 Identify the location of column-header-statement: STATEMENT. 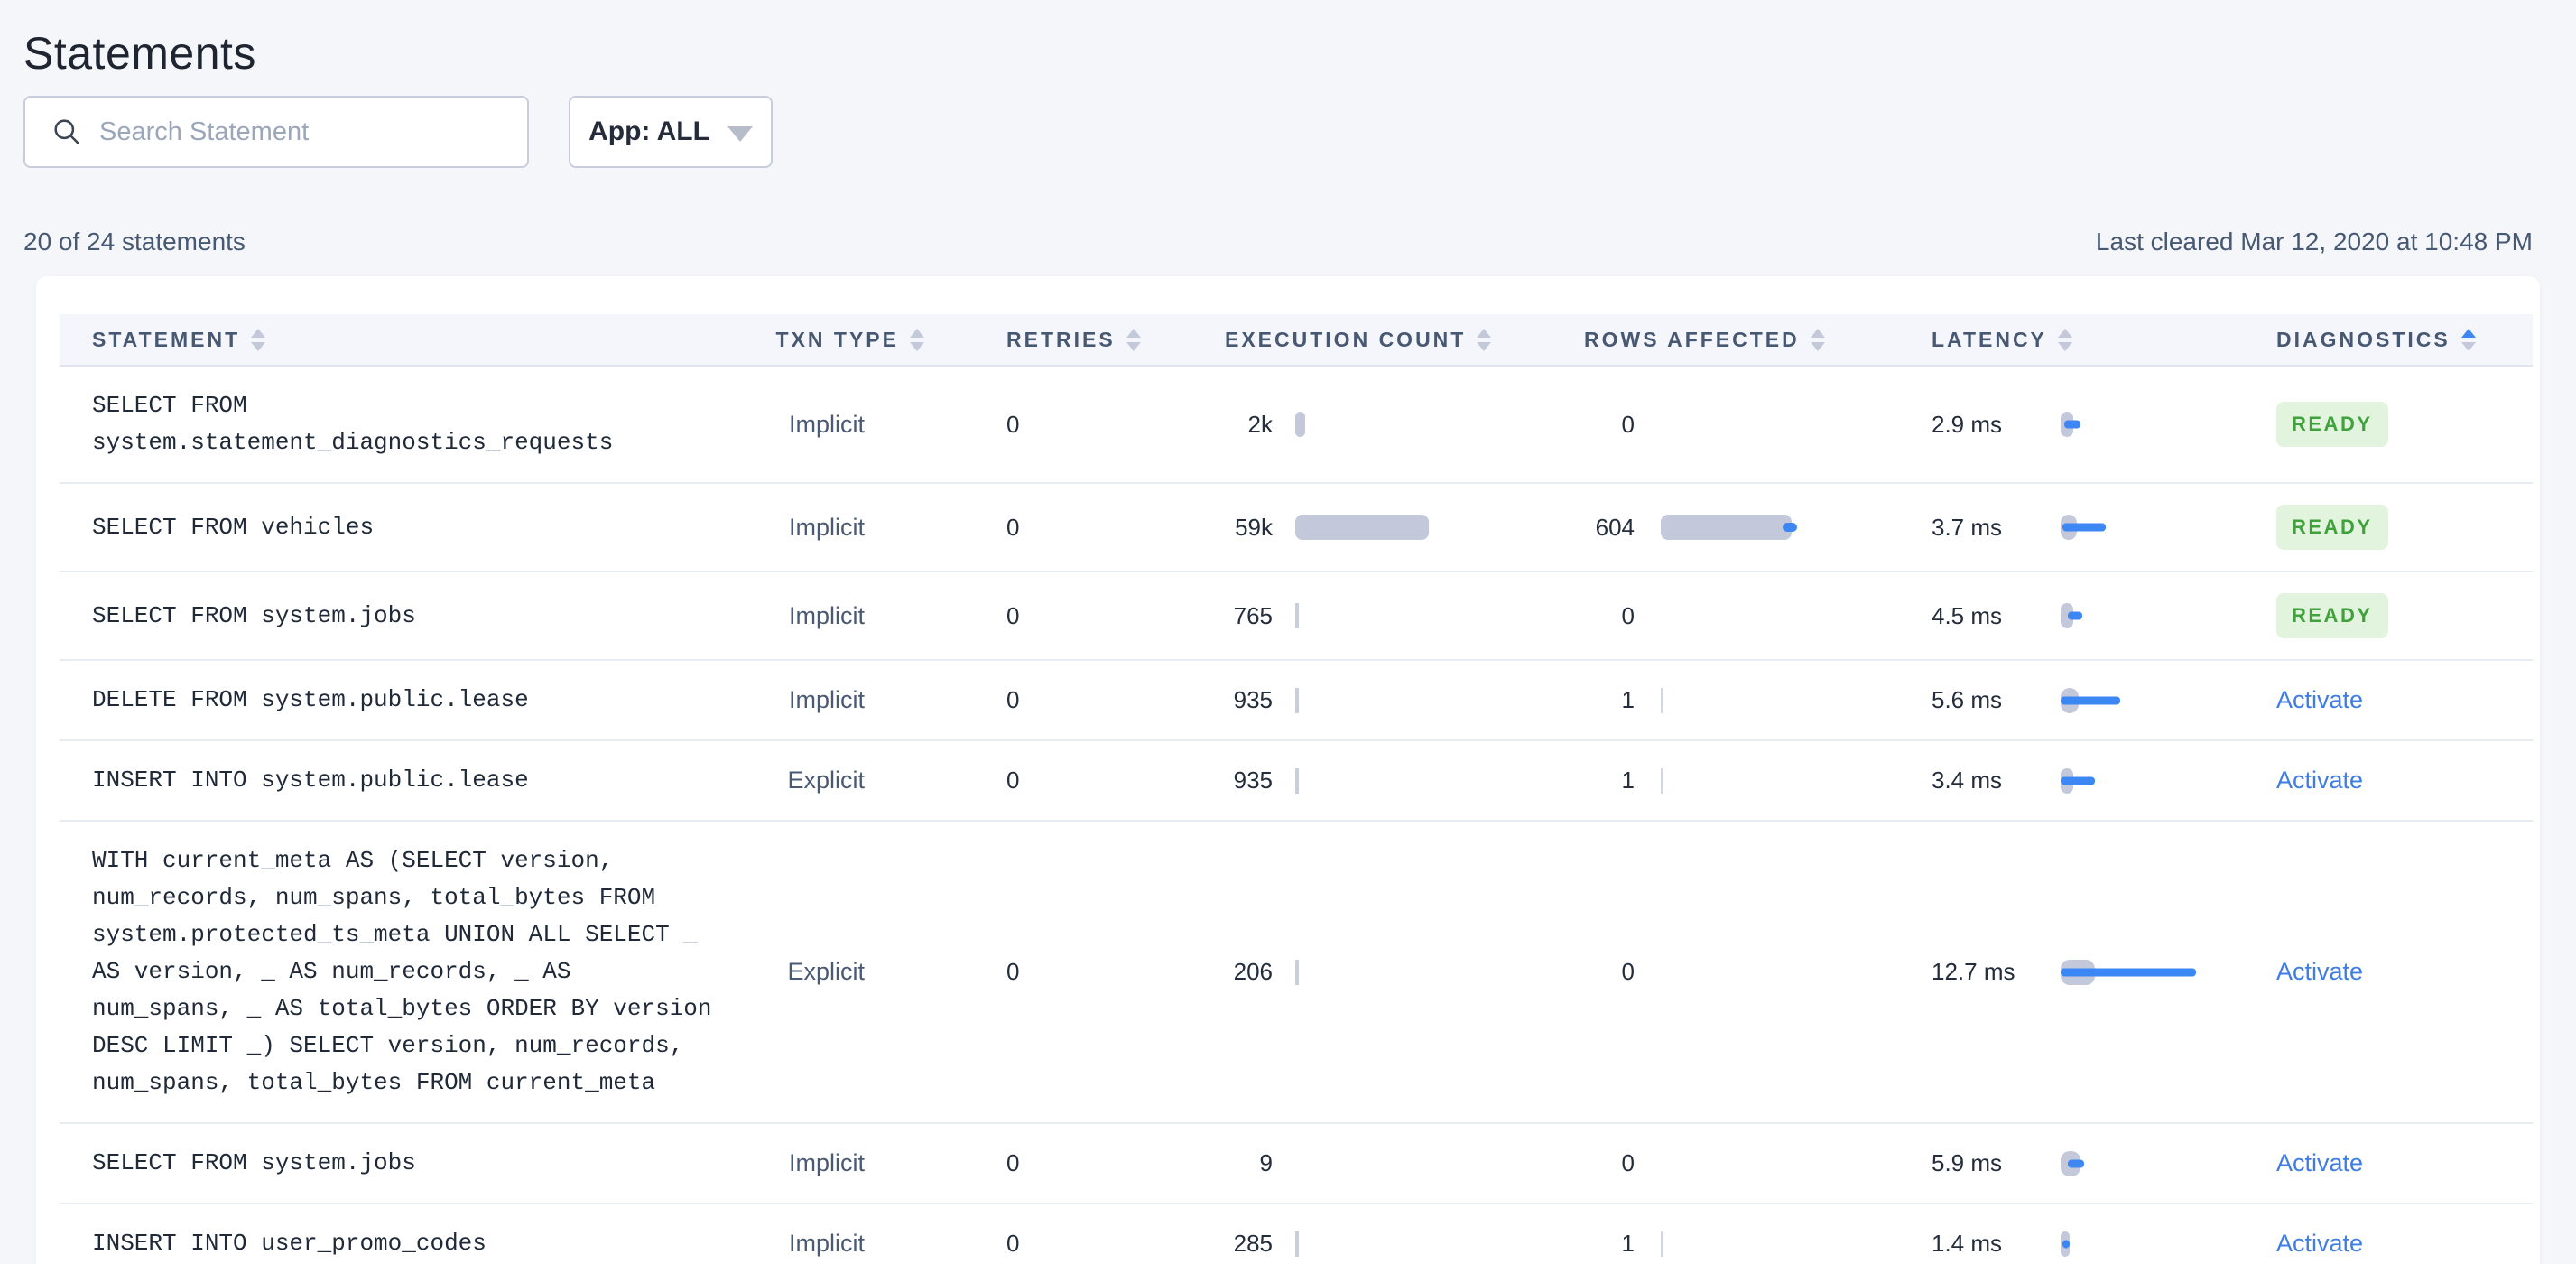
(393, 339).